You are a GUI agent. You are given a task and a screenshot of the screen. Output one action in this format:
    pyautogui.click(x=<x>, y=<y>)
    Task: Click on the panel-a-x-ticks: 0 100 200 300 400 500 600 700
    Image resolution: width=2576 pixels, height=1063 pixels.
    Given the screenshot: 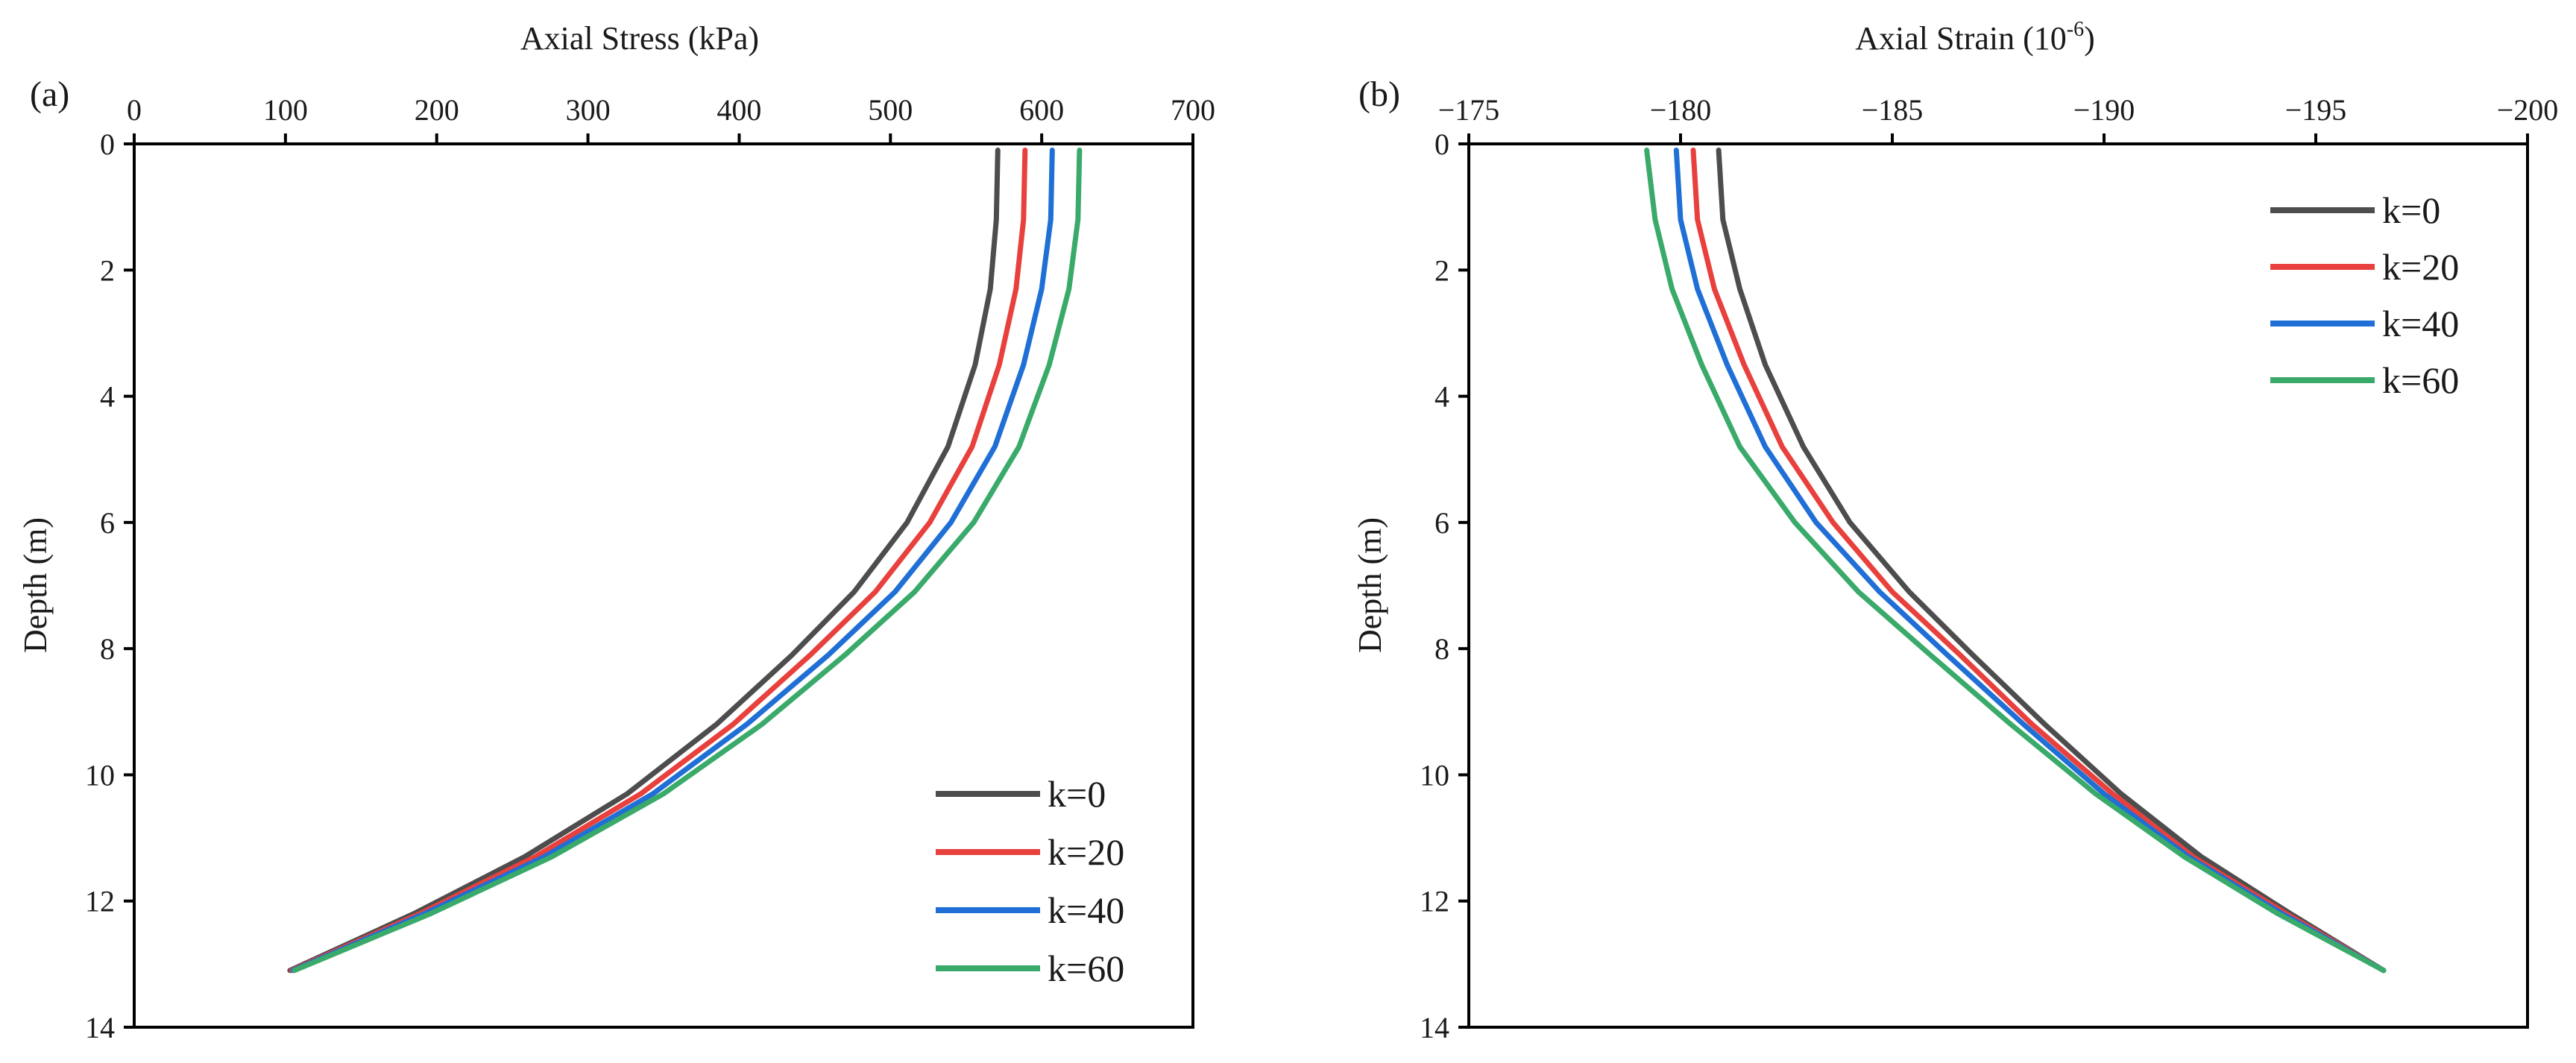 What is the action you would take?
    pyautogui.click(x=671, y=118)
    